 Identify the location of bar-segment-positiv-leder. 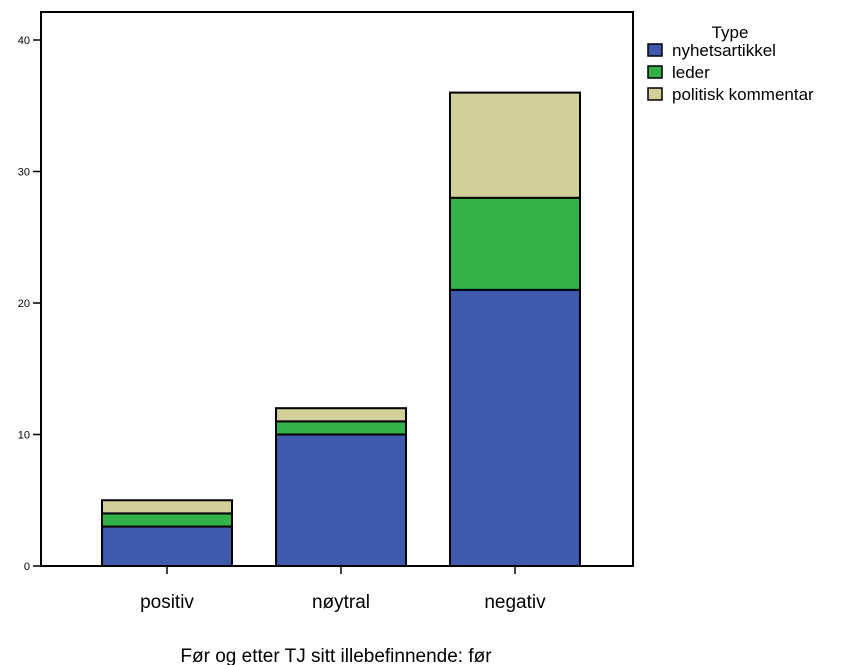
(167, 520).